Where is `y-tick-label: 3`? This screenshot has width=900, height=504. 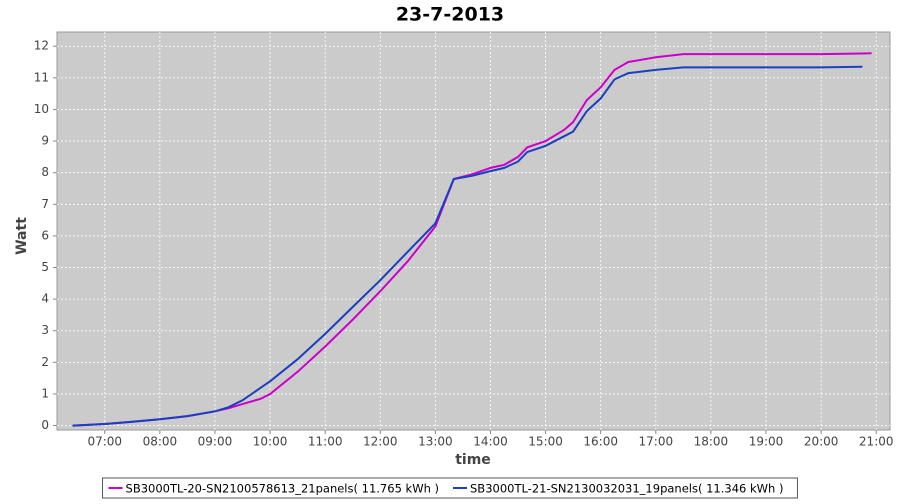
y-tick-label: 3 is located at coordinates (45, 330).